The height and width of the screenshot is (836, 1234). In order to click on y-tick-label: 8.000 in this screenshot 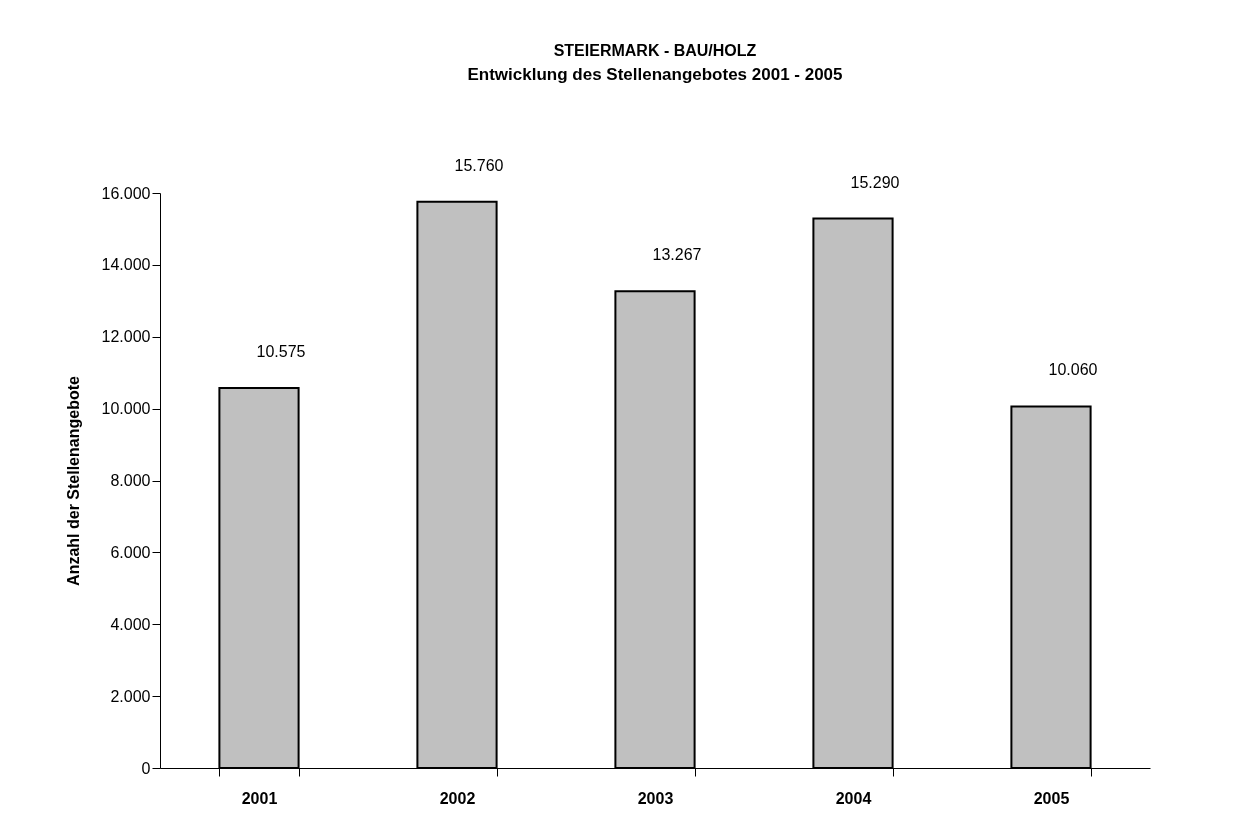, I will do `click(130, 480)`.